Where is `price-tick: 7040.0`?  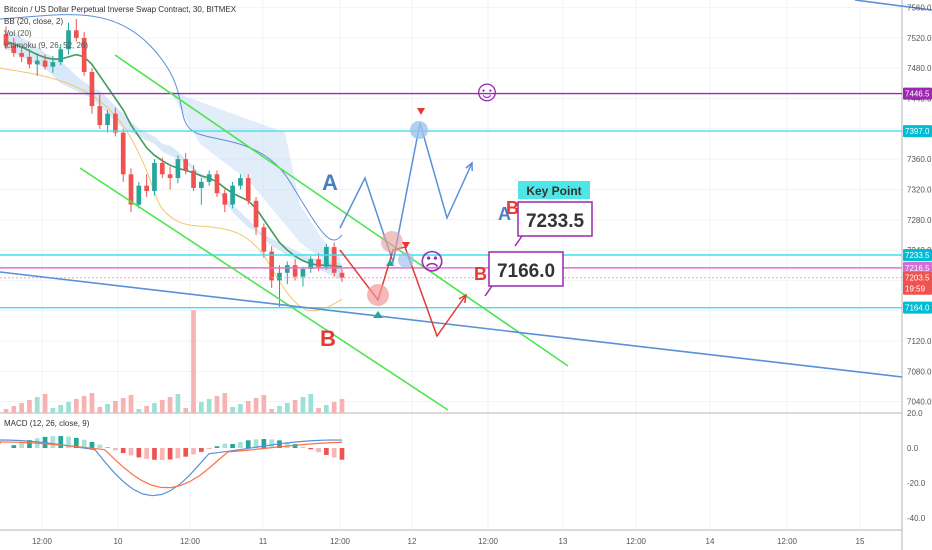 price-tick: 7040.0 is located at coordinates (919, 402).